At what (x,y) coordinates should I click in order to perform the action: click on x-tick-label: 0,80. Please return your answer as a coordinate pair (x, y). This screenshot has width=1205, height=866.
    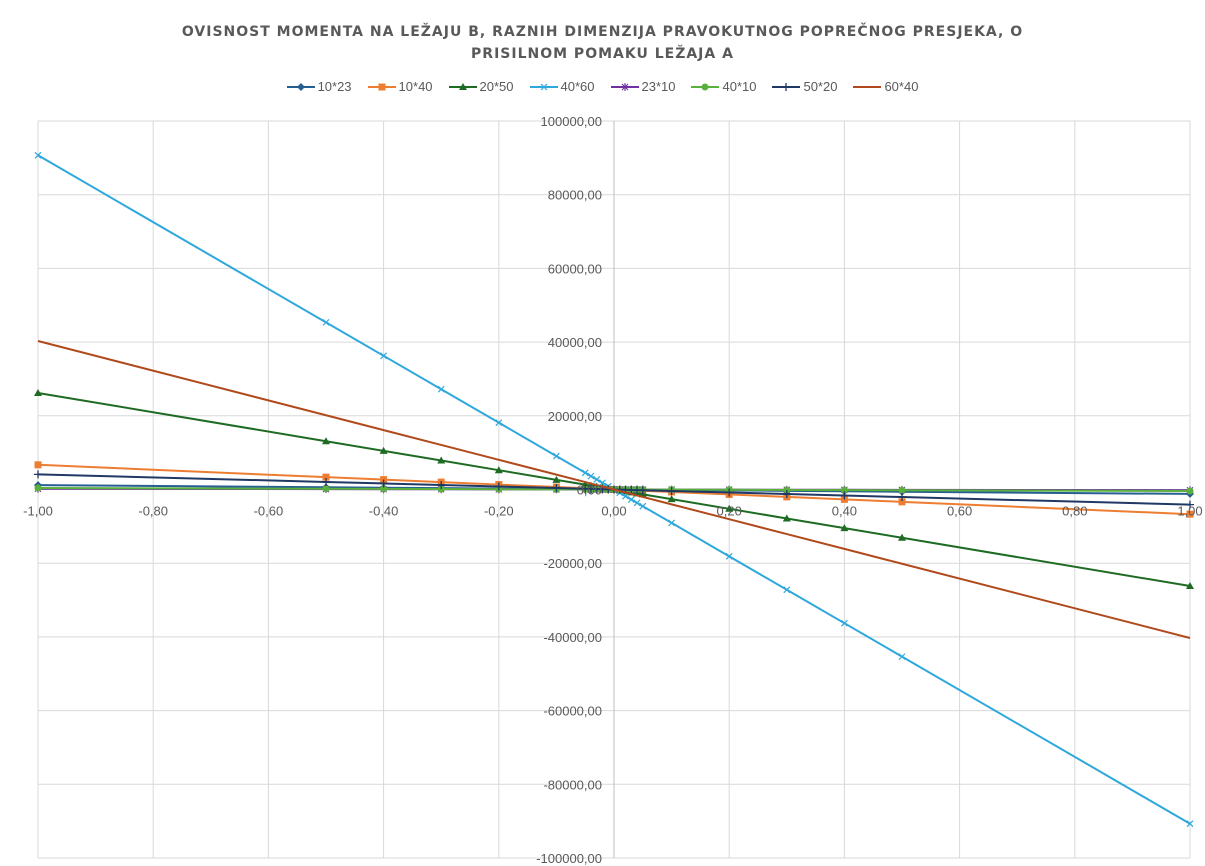
    Looking at the image, I should click on (1074, 511).